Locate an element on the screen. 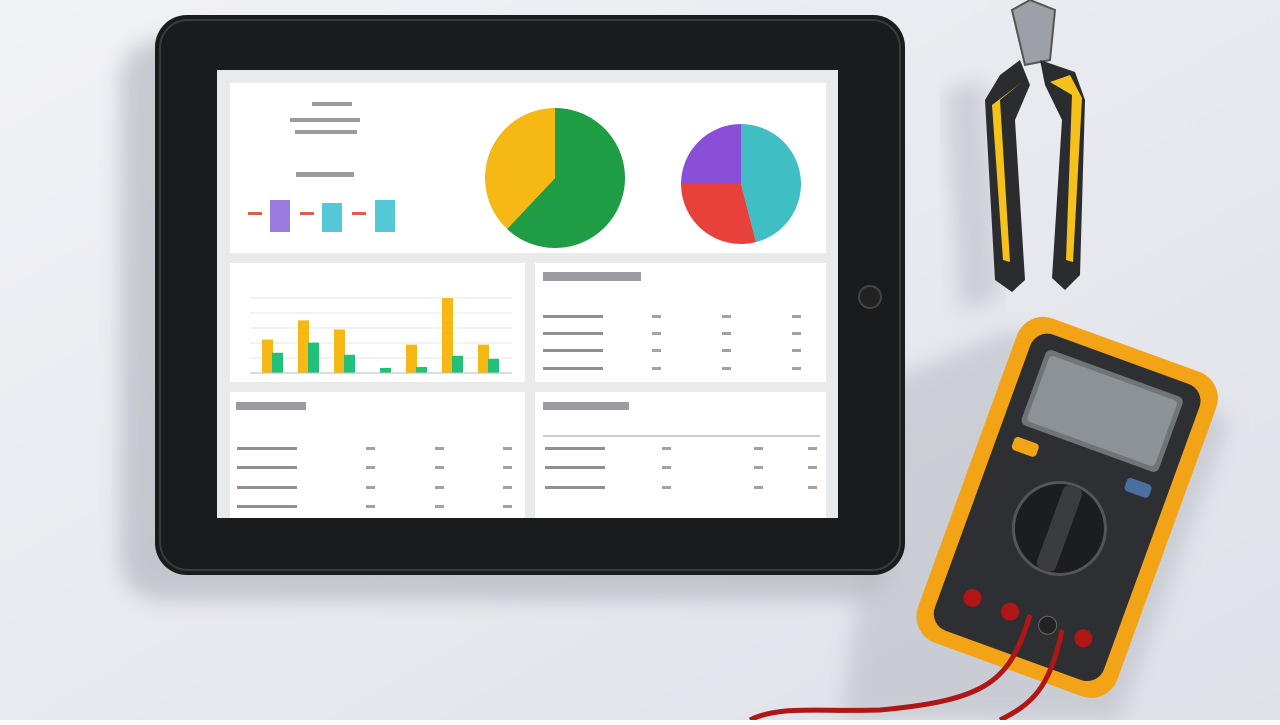  text-lines is located at coordinates (438, 256).